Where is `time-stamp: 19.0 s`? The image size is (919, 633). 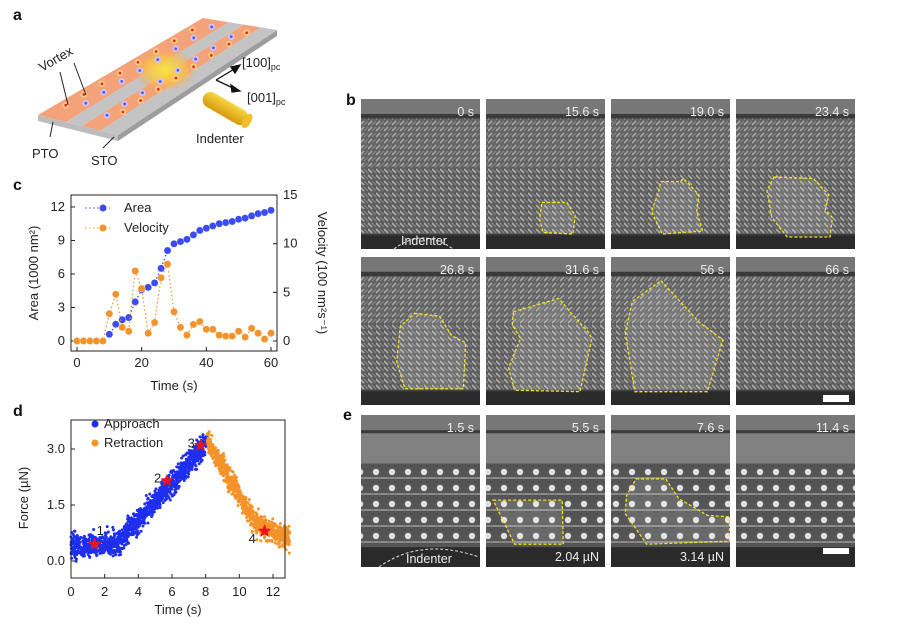
time-stamp: 19.0 s is located at coordinates (707, 112).